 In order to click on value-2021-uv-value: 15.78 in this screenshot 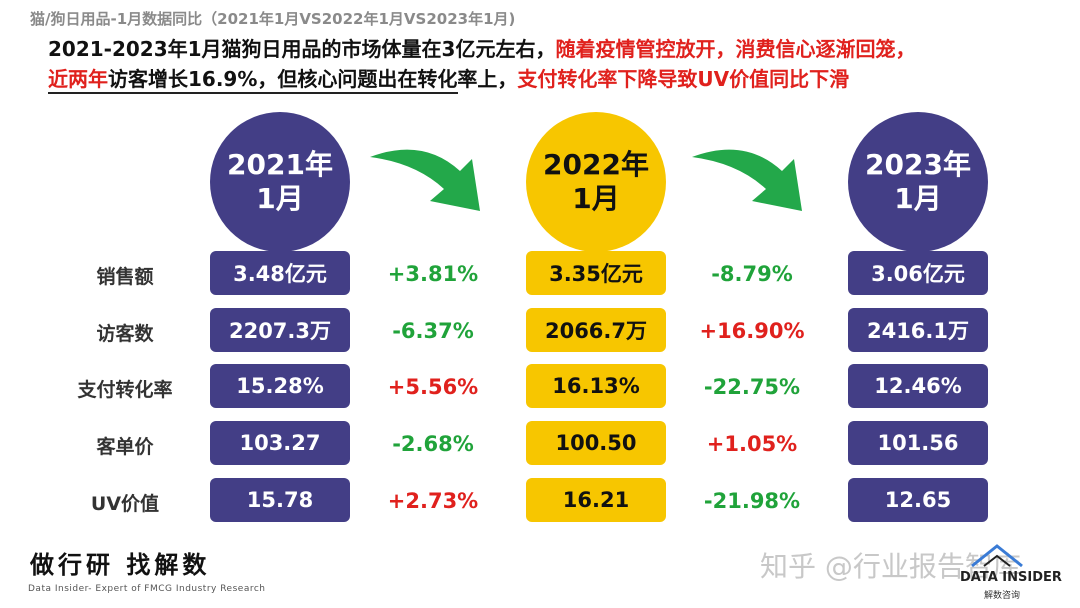, I will do `click(280, 500)`.